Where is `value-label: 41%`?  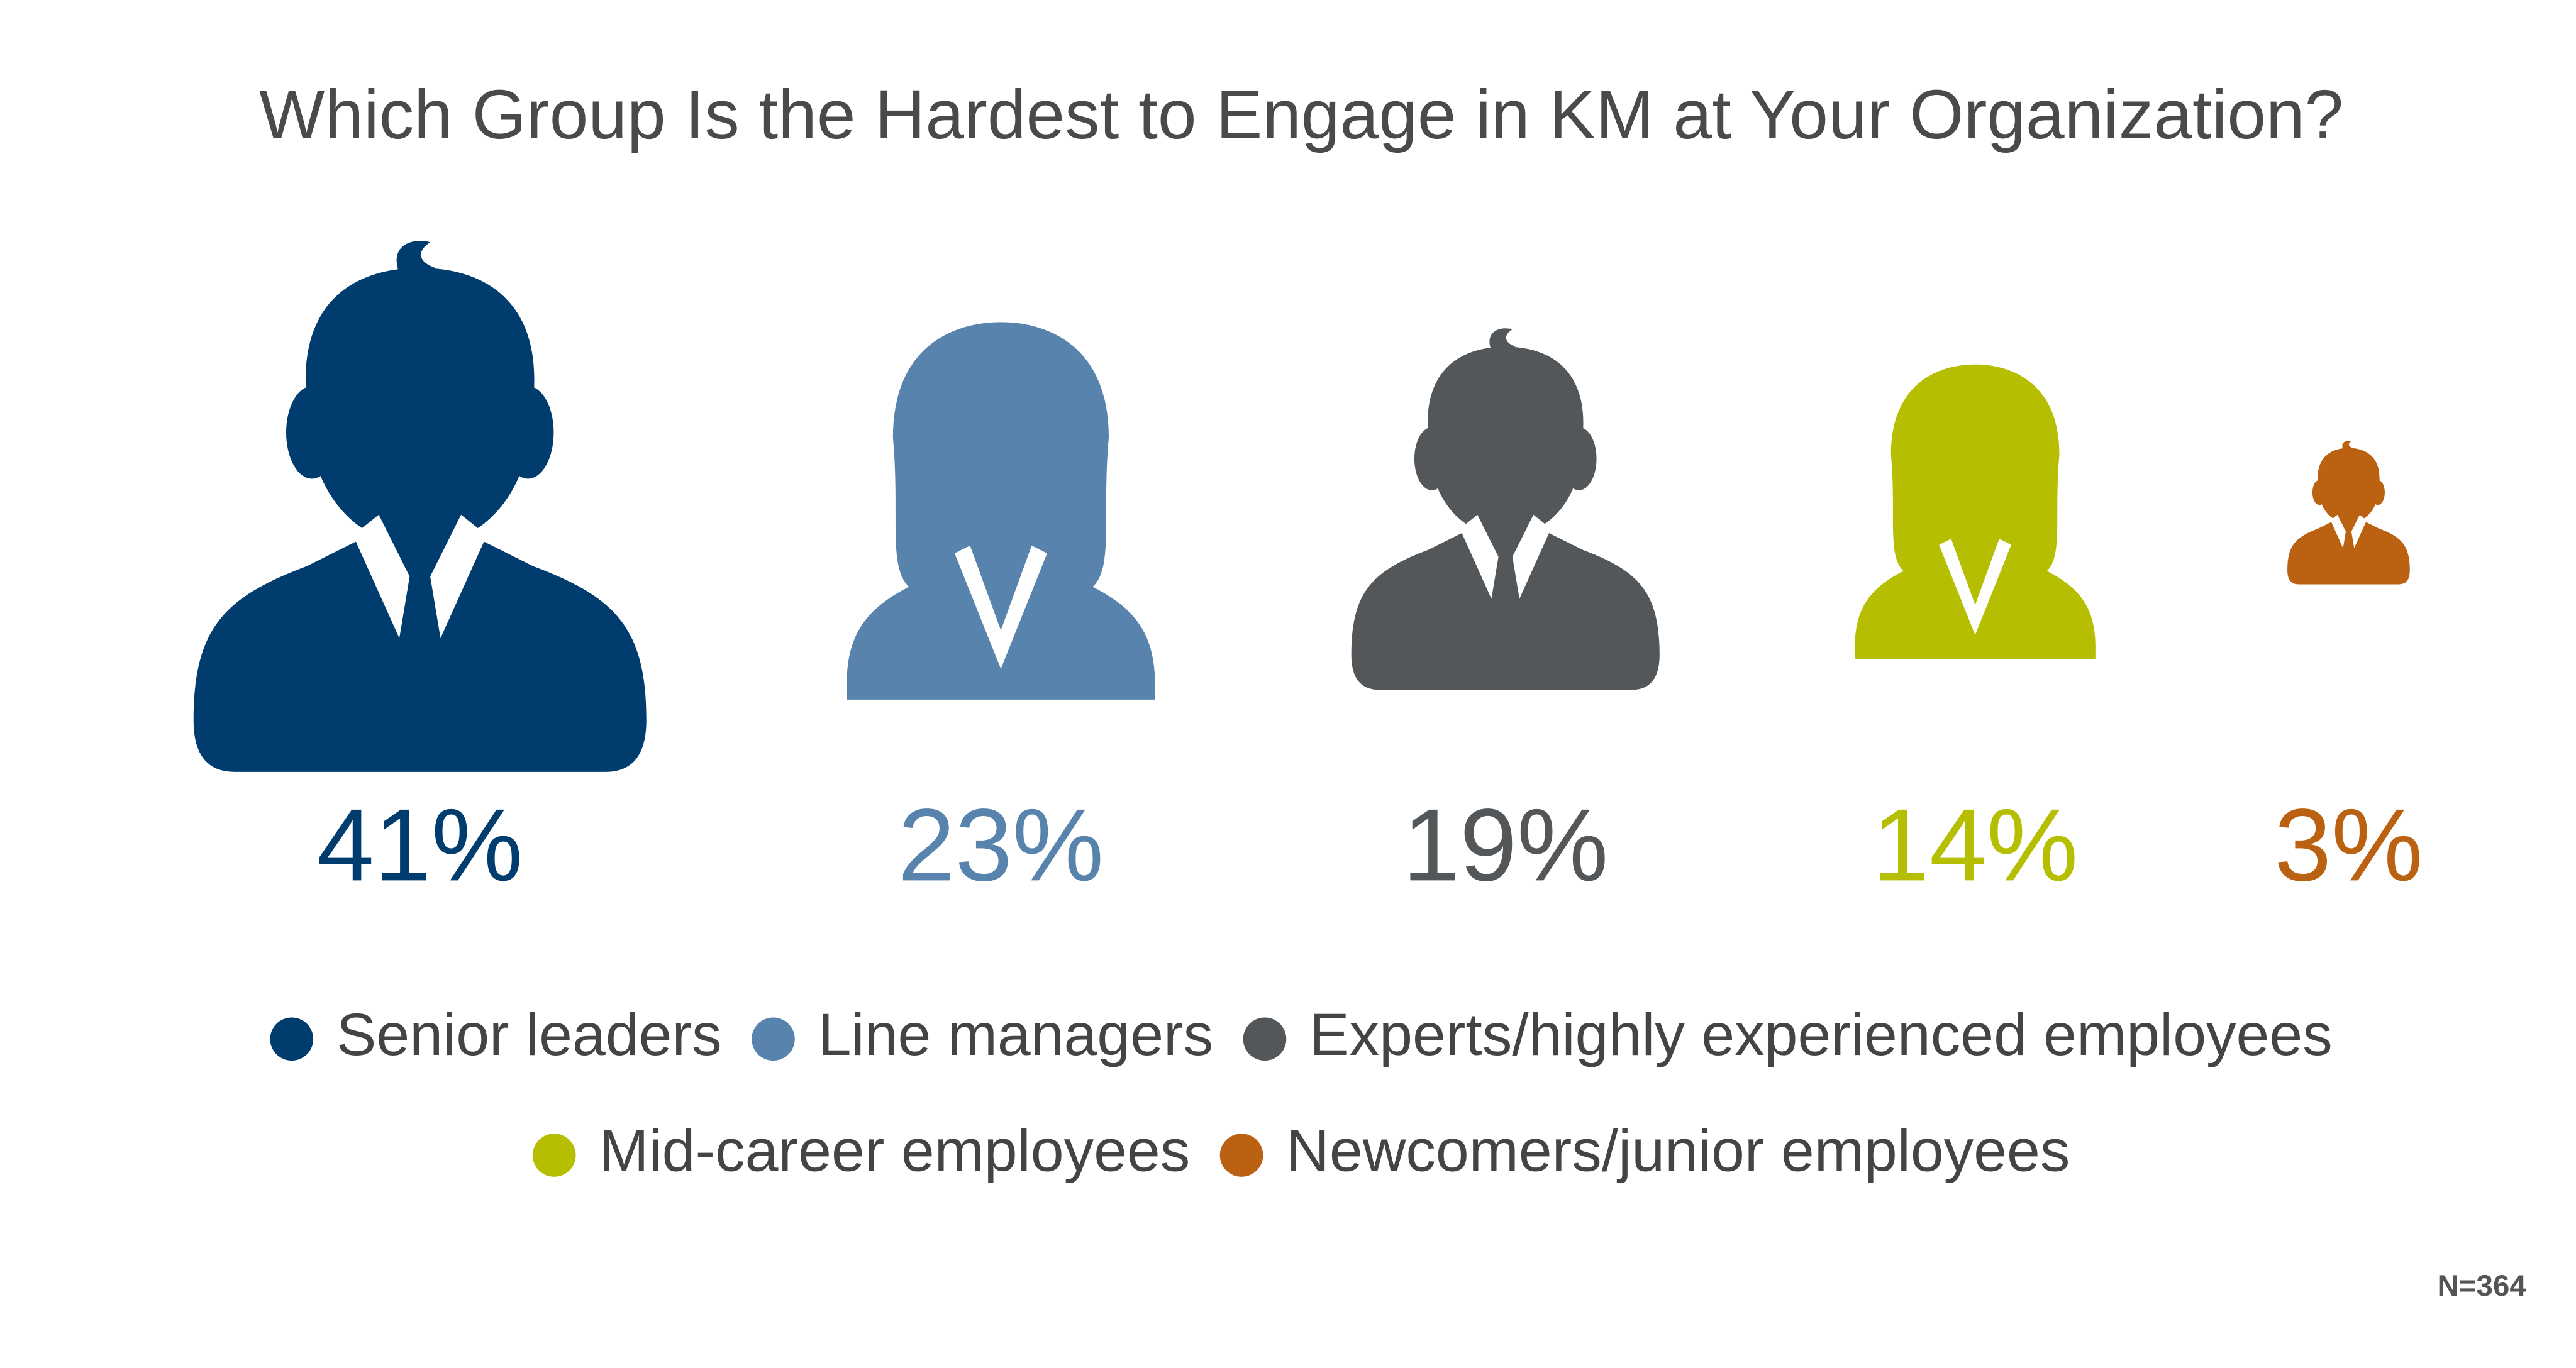
value-label: 41% is located at coordinates (420, 844).